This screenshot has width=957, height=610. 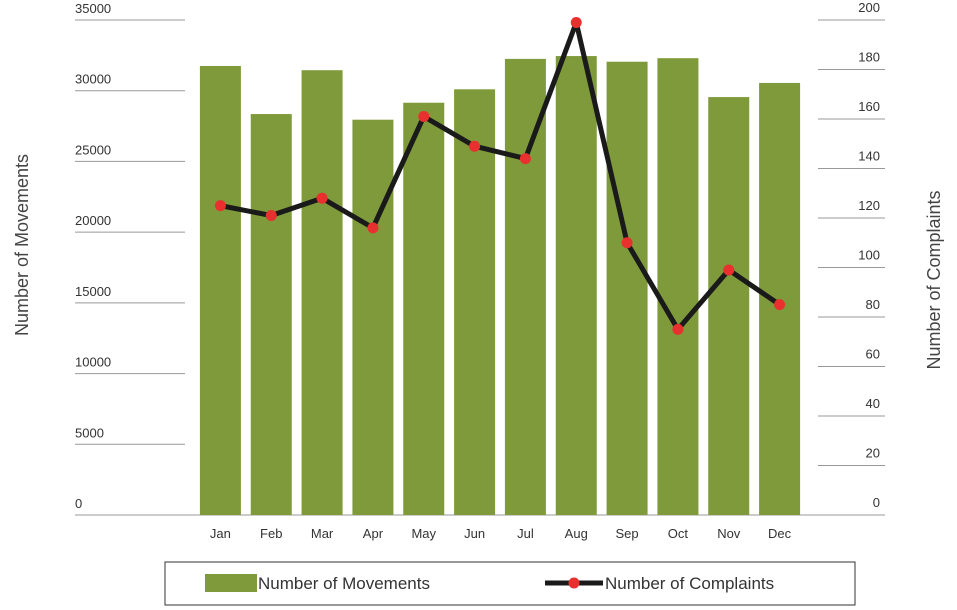 What do you see at coordinates (525, 533) in the screenshot?
I see `x-tick-label: Jul` at bounding box center [525, 533].